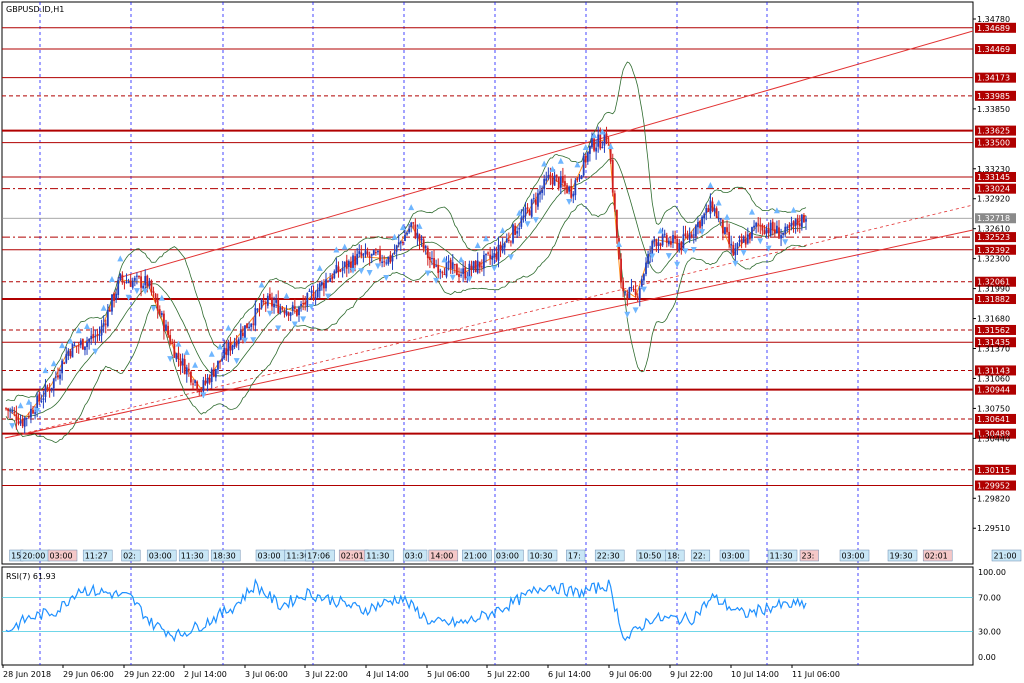 This screenshot has width=1024, height=683. Describe the element at coordinates (318, 556) in the screenshot. I see `session-label: 17:06` at that location.